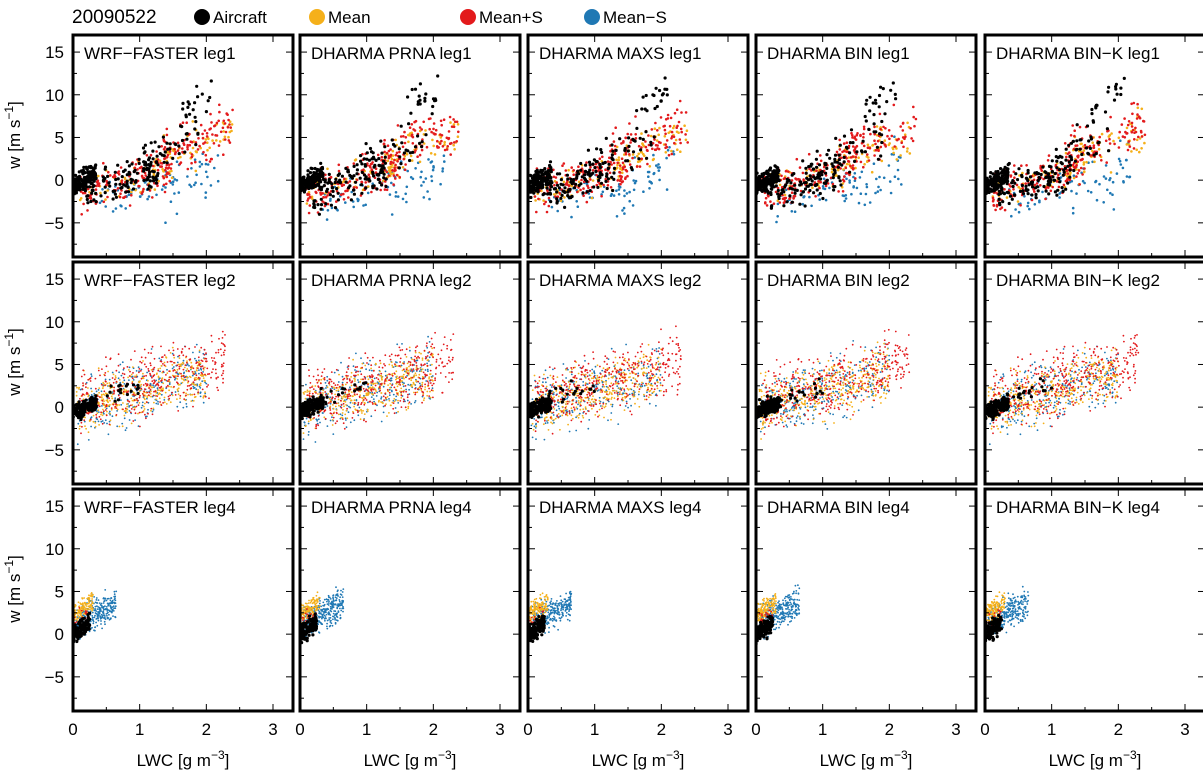 Image resolution: width=1203 pixels, height=772 pixels. Describe the element at coordinates (838, 53) in the screenshot. I see `panel-title: DHARMA BIN leg1` at that location.